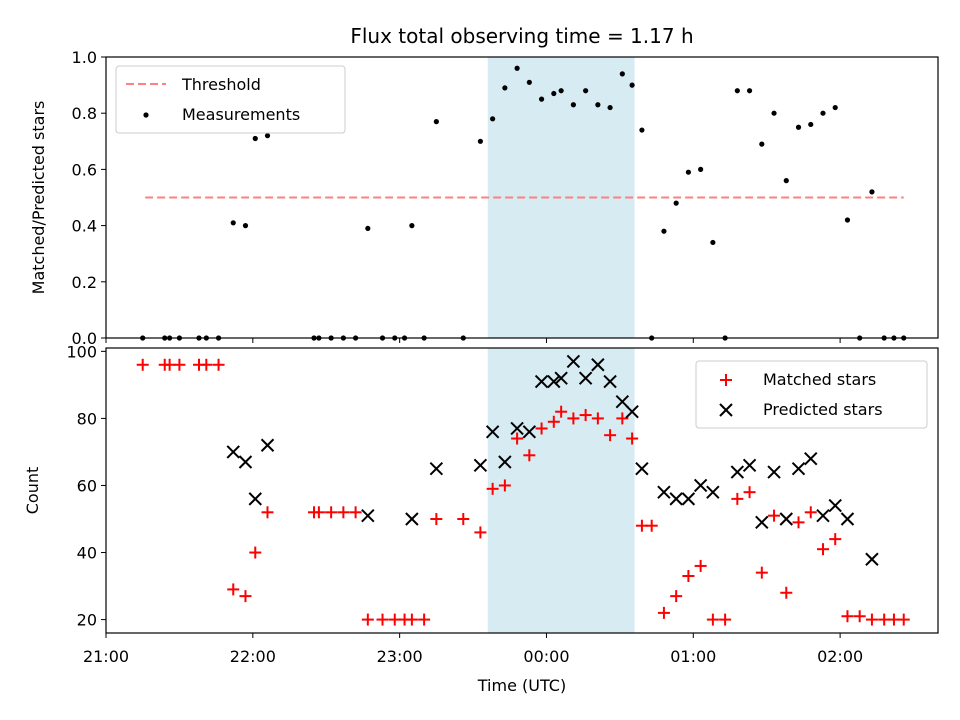 This screenshot has width=960, height=720. What do you see at coordinates (823, 409) in the screenshot?
I see `legend-predicted-label: Predicted stars` at bounding box center [823, 409].